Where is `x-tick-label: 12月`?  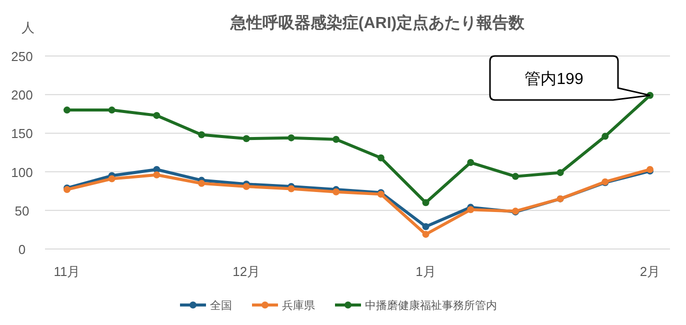 x-tick-label: 12月 is located at coordinates (246, 271).